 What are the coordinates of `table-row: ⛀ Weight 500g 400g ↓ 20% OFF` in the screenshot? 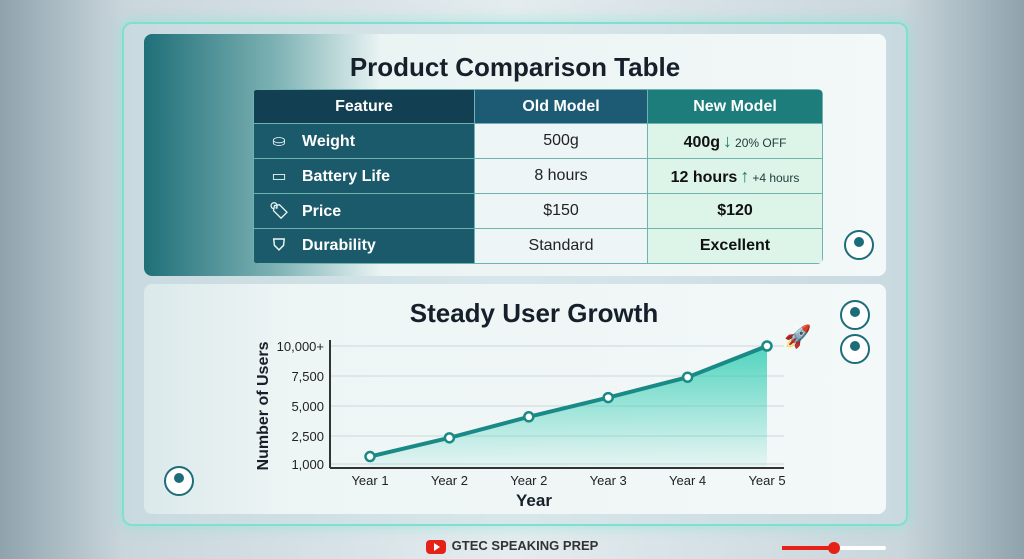 It's located at (538, 141).